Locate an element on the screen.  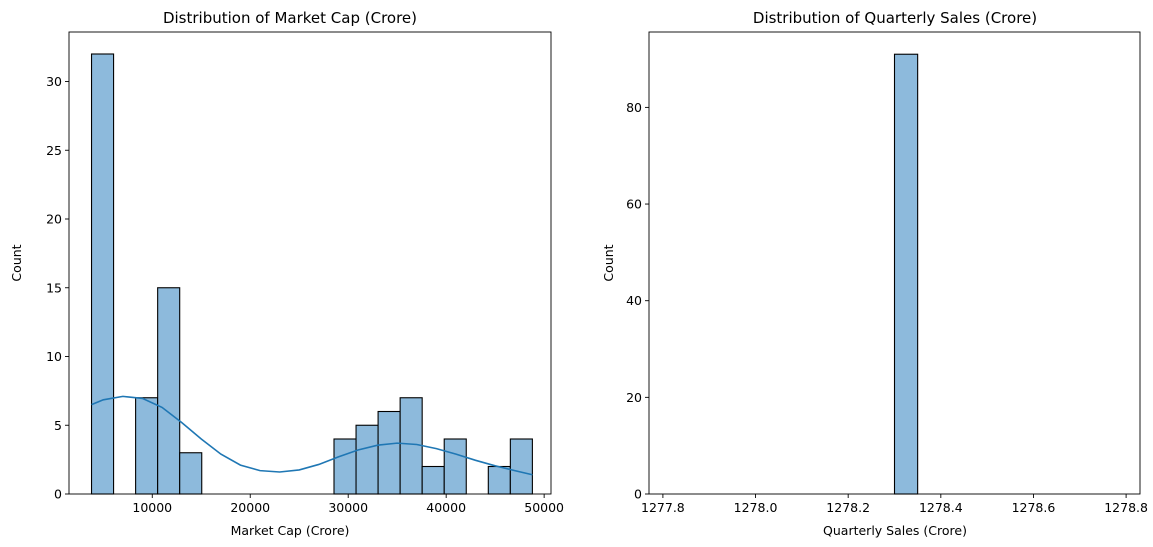
y-tick-label: 15 is located at coordinates (54, 287).